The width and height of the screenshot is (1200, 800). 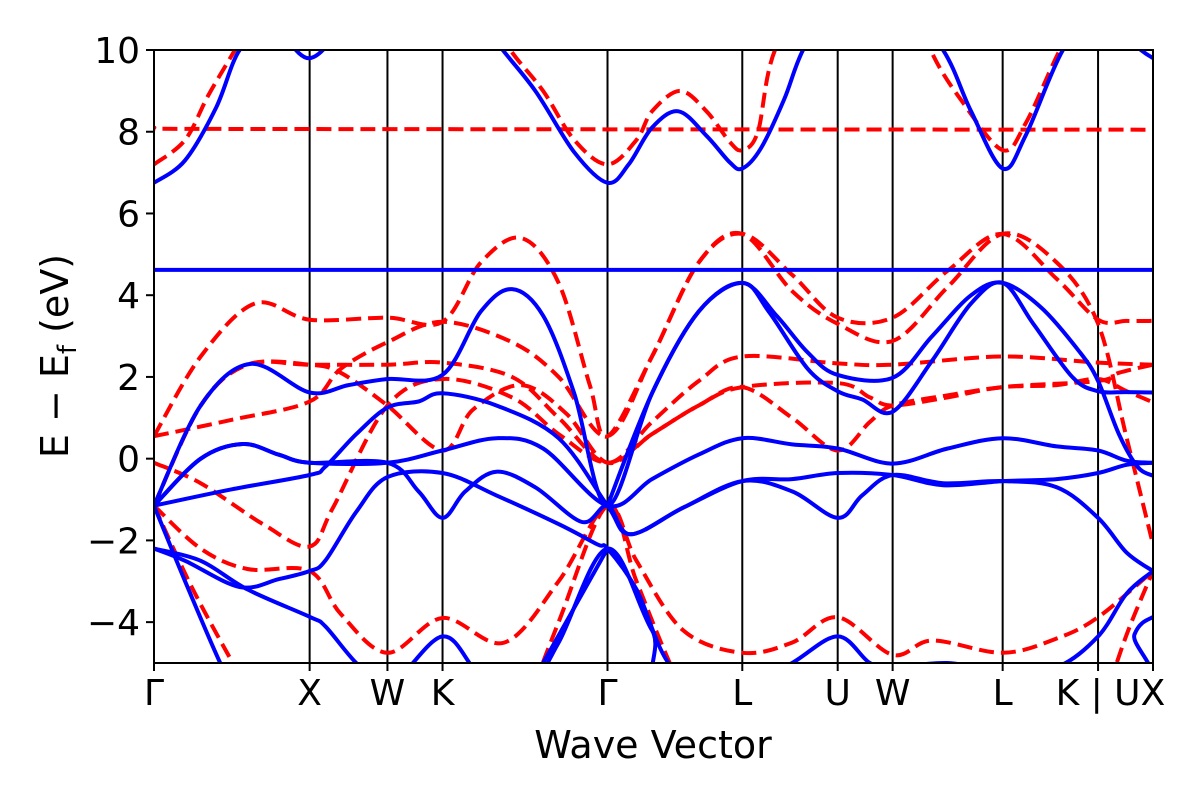 What do you see at coordinates (653, 745) in the screenshot?
I see `x-axis-label: Wave Vector` at bounding box center [653, 745].